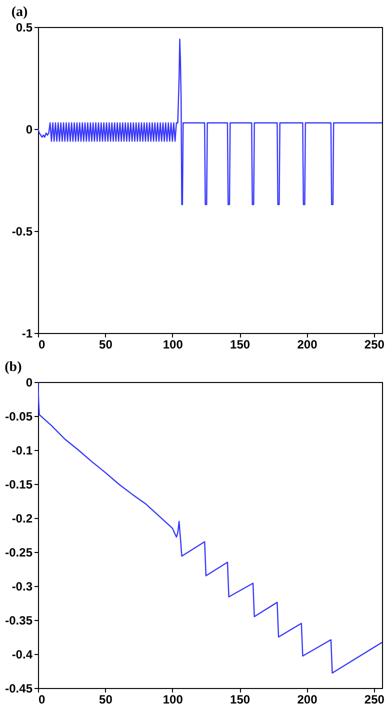 Image resolution: width=392 pixels, height=710 pixels. I want to click on y-tick-label: -0.05, so click(19, 417).